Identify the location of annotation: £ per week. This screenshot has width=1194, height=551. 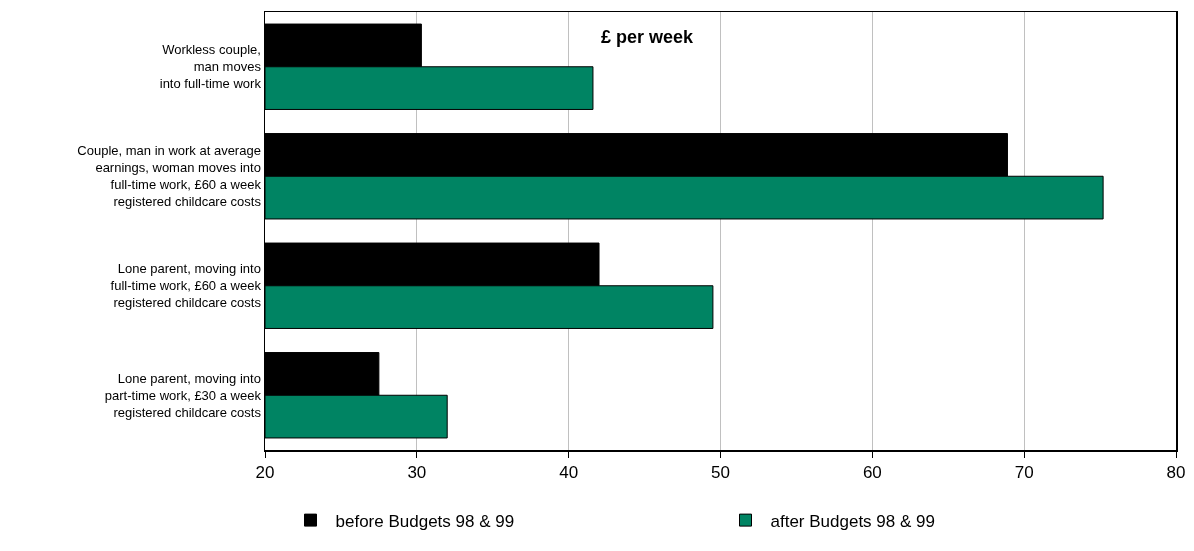
(648, 37).